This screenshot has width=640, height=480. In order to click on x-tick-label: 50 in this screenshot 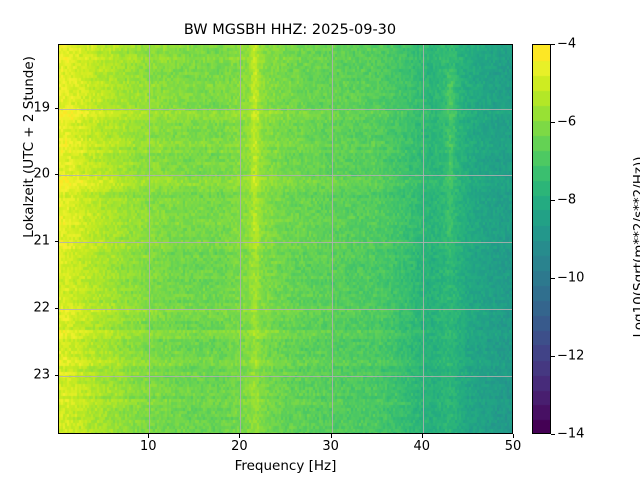, I will do `click(513, 446)`.